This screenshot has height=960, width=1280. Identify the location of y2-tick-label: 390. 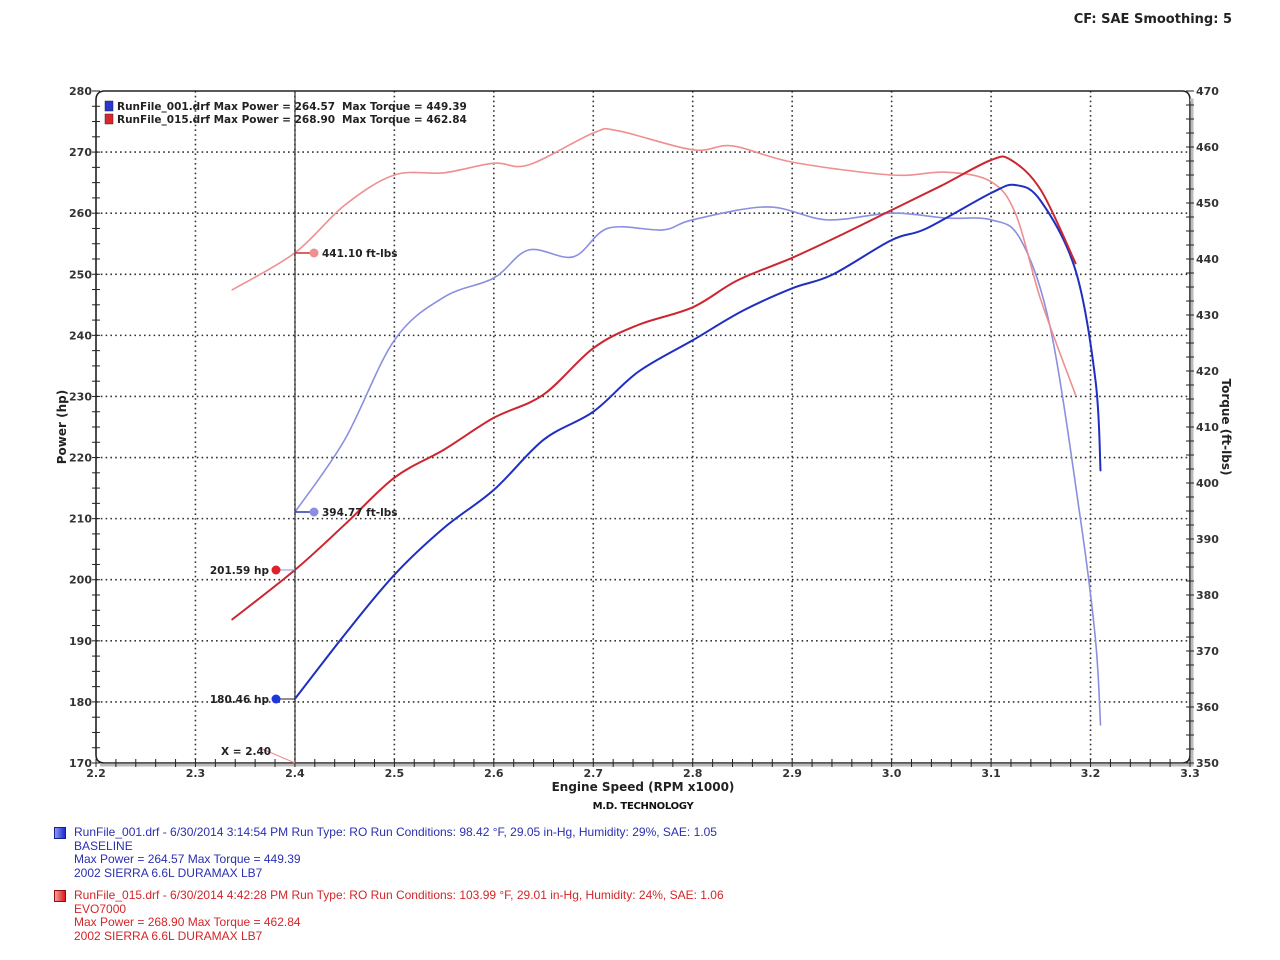
(1207, 539).